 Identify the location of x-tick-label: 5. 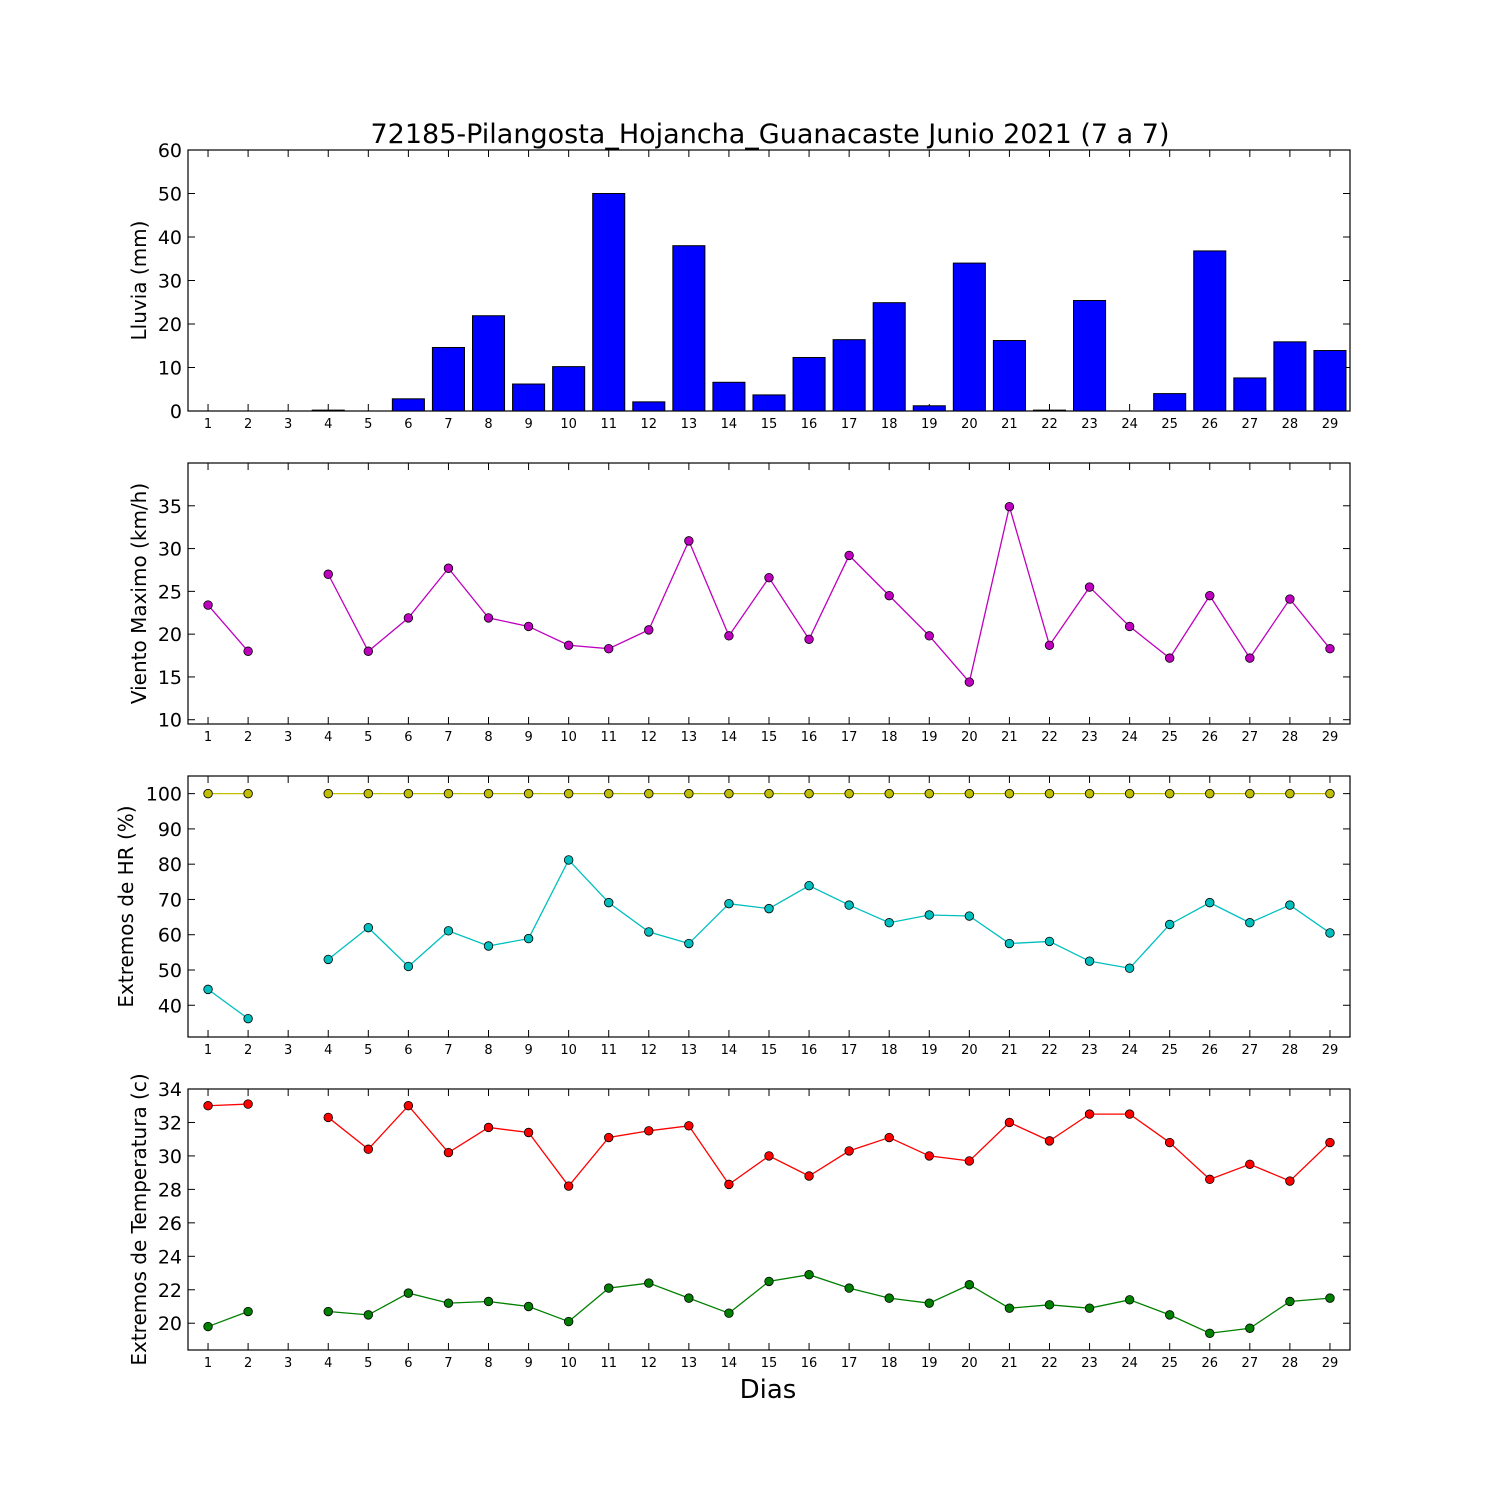
(368, 1050).